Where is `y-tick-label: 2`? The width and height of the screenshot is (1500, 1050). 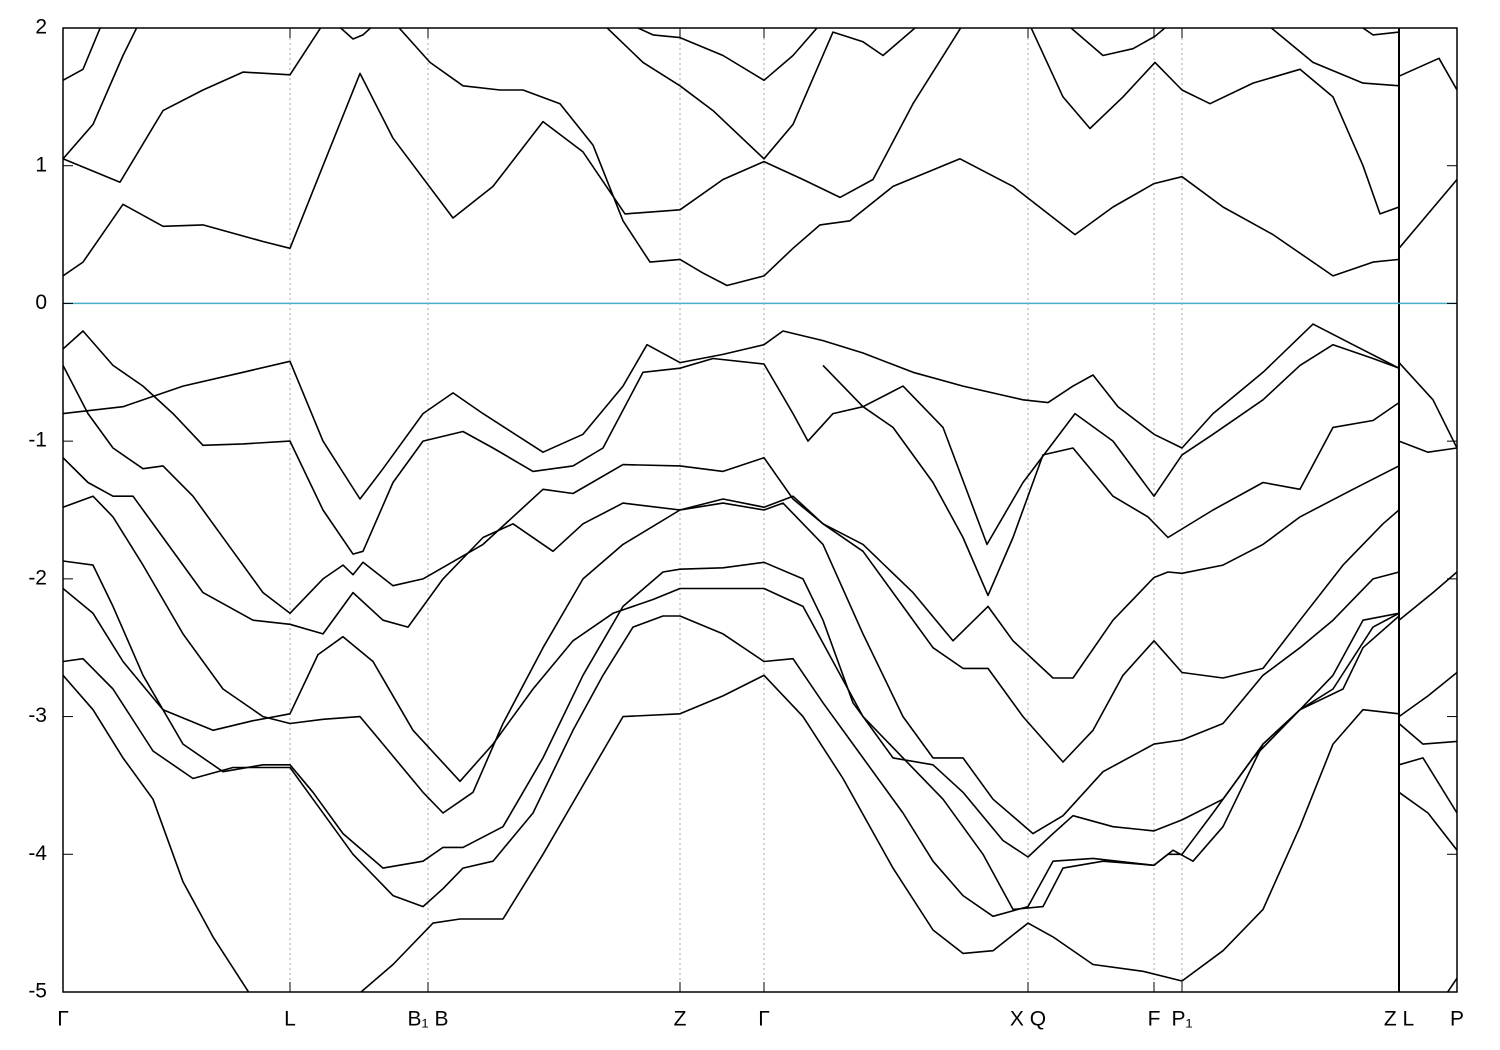
y-tick-label: 2 is located at coordinates (41, 27).